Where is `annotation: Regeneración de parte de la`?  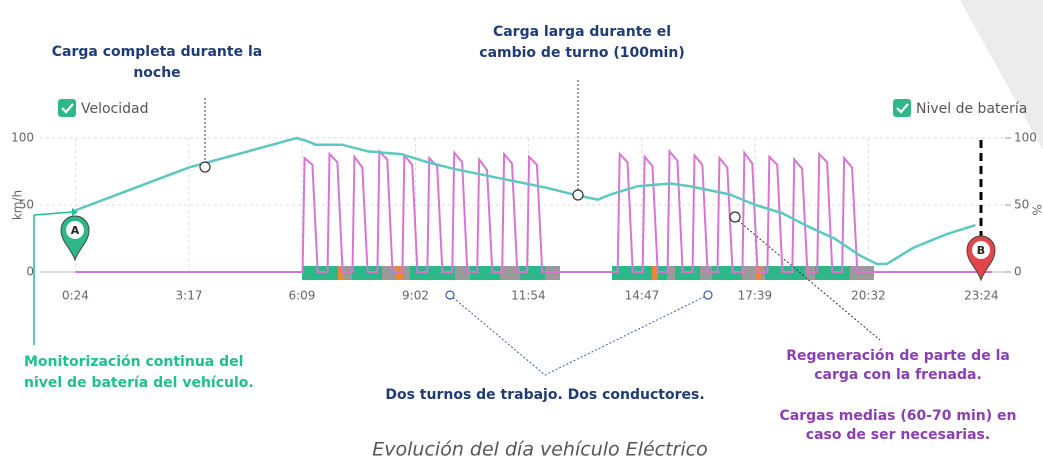 annotation: Regeneración de parte de la is located at coordinates (898, 356).